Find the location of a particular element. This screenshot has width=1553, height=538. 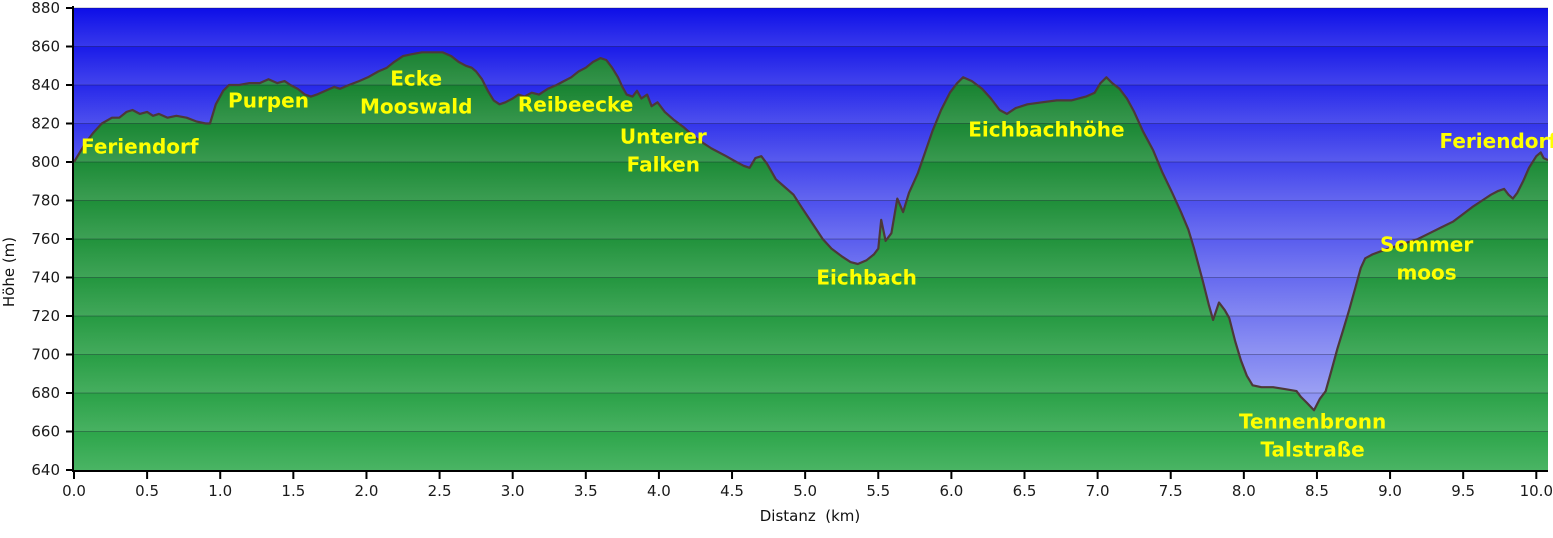

waypoint-label-eichbach: Eichbach is located at coordinates (866, 278).